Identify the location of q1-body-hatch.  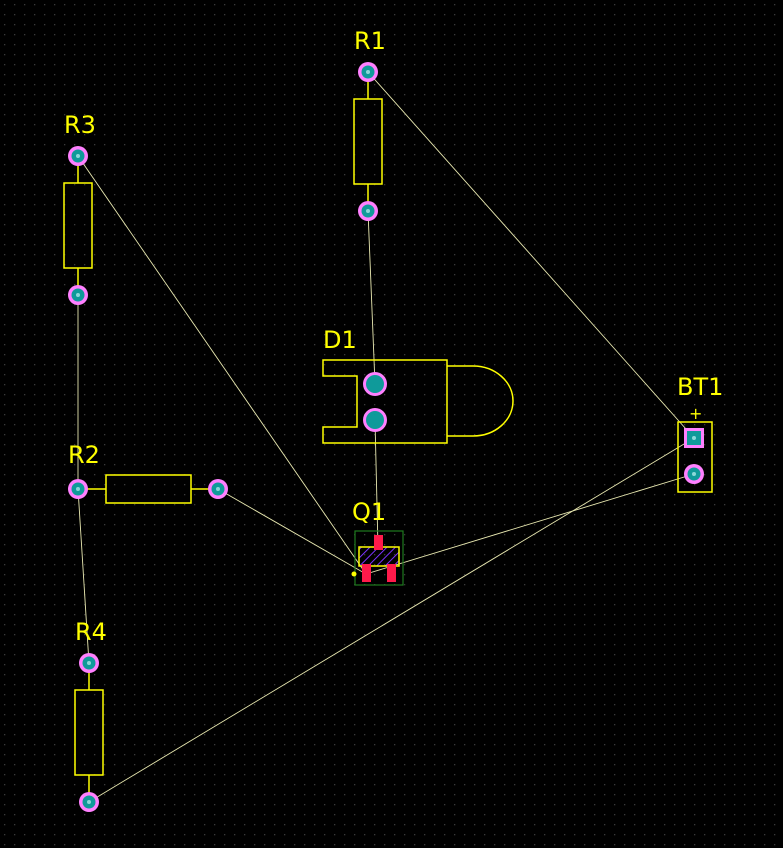
(379, 556).